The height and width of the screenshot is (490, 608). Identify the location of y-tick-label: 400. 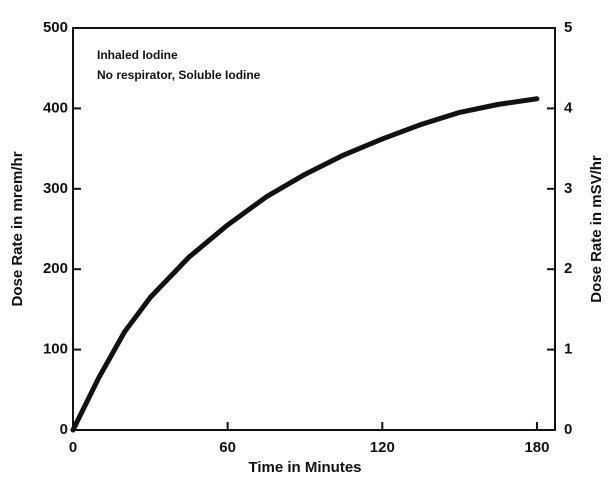
(55, 107).